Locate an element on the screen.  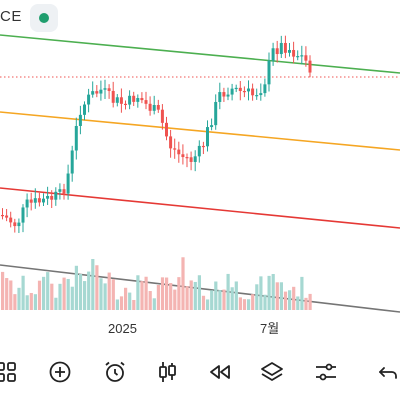
plus-circle-icon is located at coordinates (60, 372).